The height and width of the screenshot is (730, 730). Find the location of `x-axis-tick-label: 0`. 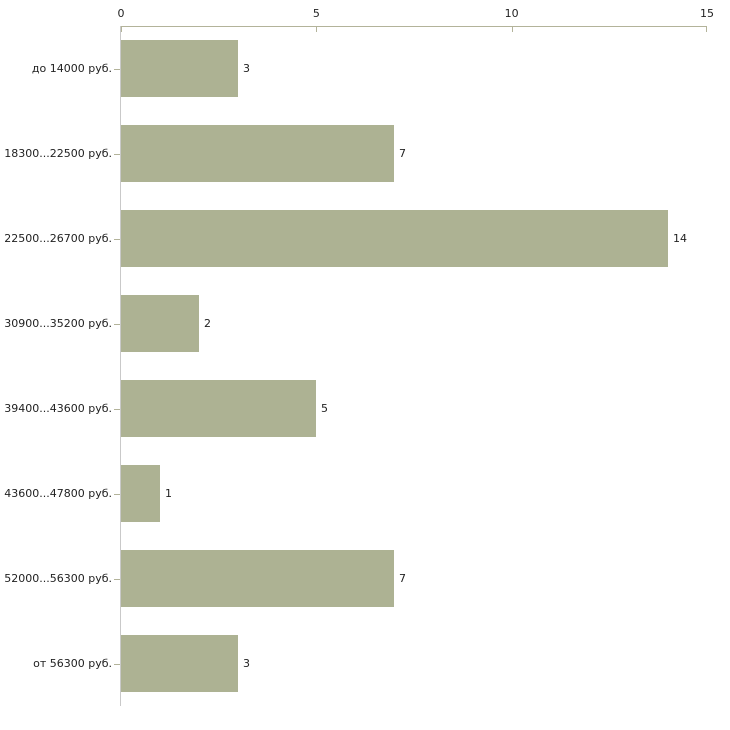

x-axis-tick-label: 0 is located at coordinates (121, 13).